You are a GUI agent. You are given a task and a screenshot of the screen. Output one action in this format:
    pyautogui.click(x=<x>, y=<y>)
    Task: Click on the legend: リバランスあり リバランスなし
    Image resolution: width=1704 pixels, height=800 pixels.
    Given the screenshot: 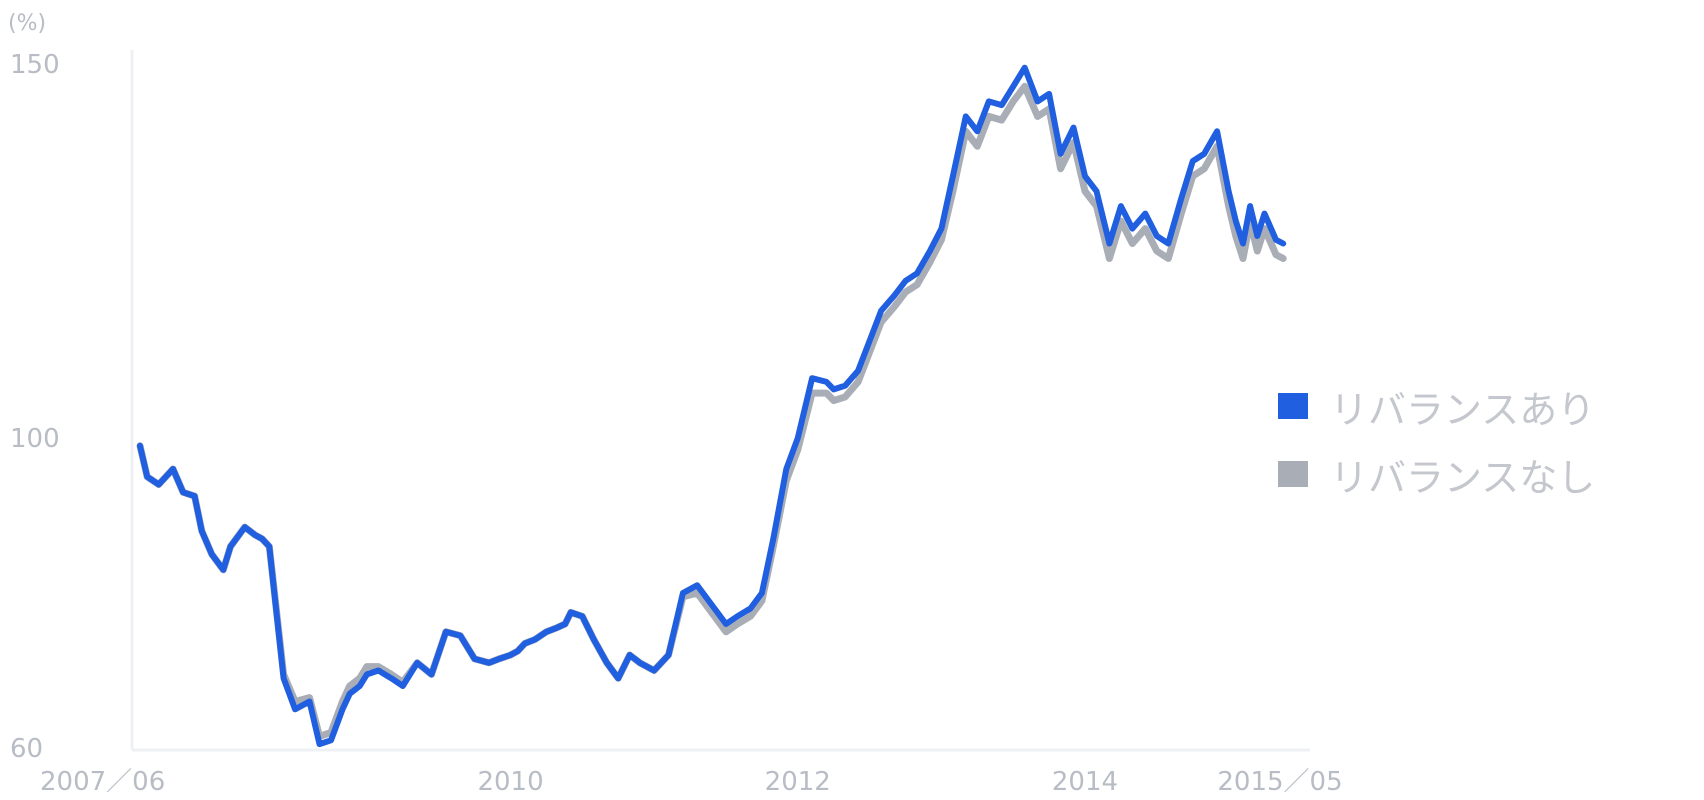 What is the action you would take?
    pyautogui.click(x=1436, y=454)
    